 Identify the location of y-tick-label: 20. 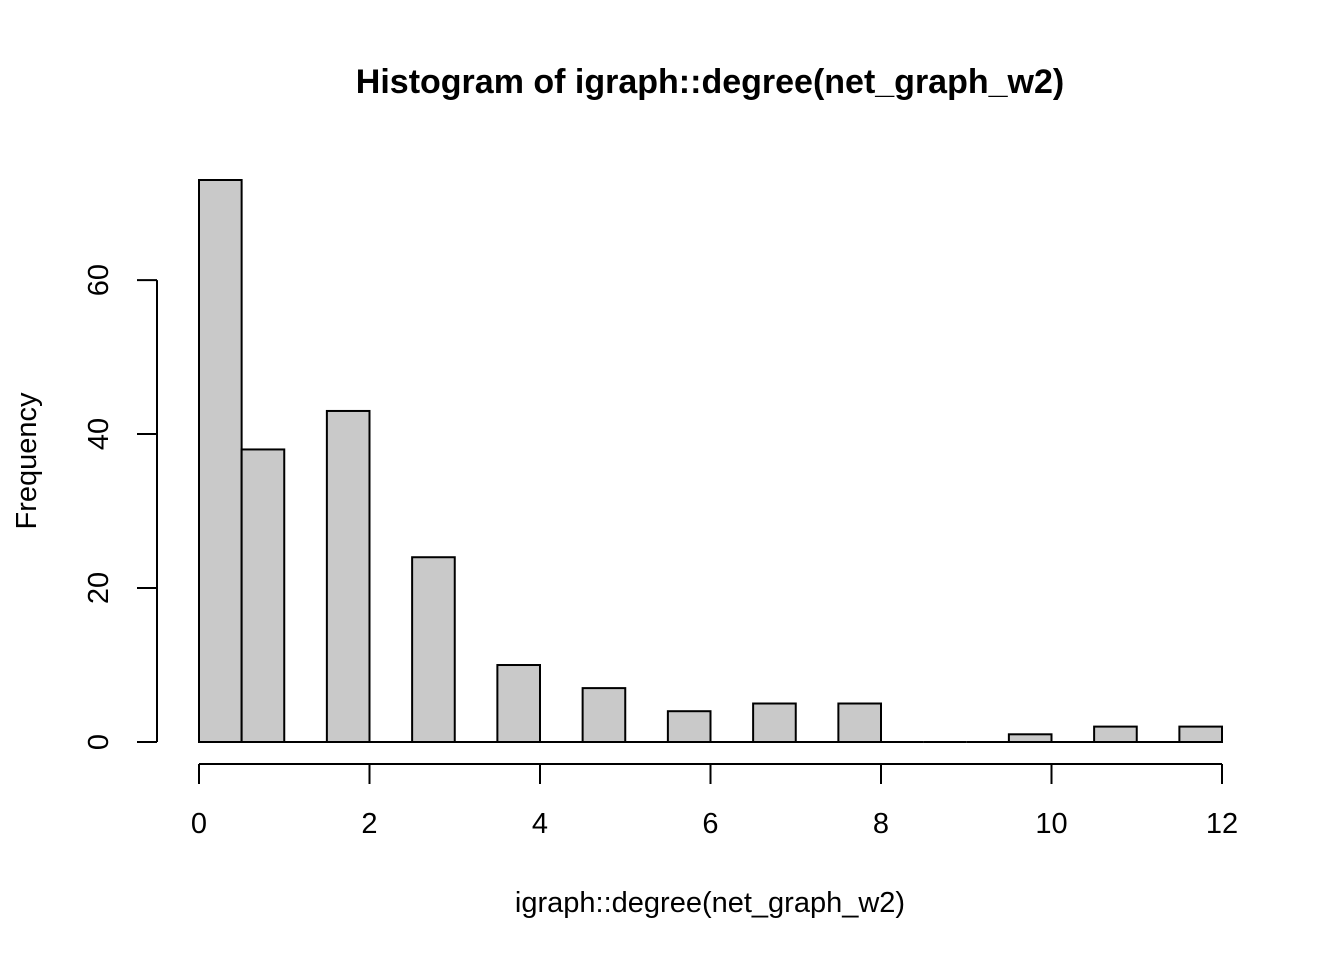
(99, 588).